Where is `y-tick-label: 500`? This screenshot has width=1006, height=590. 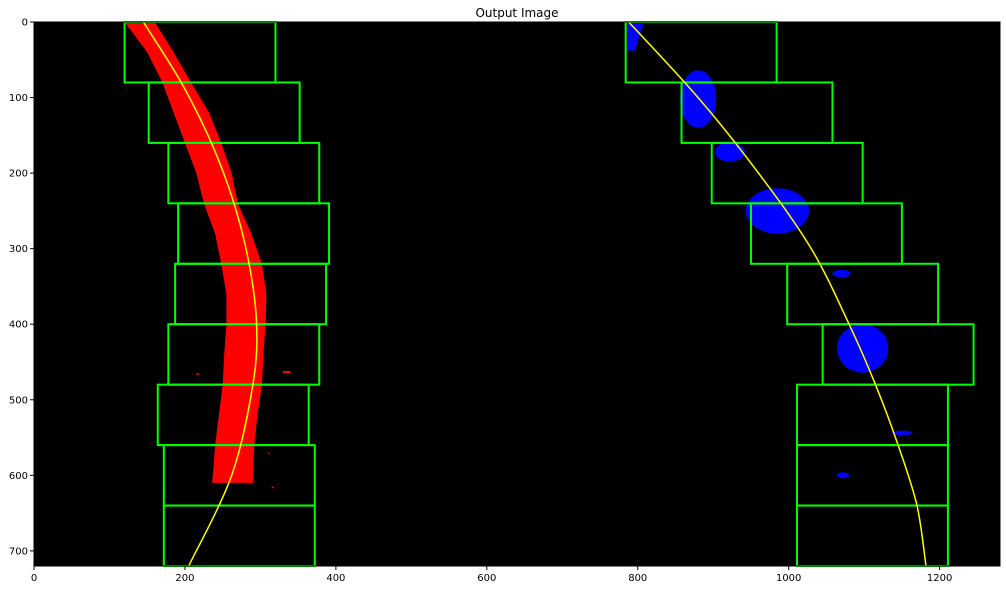 y-tick-label: 500 is located at coordinates (18, 400).